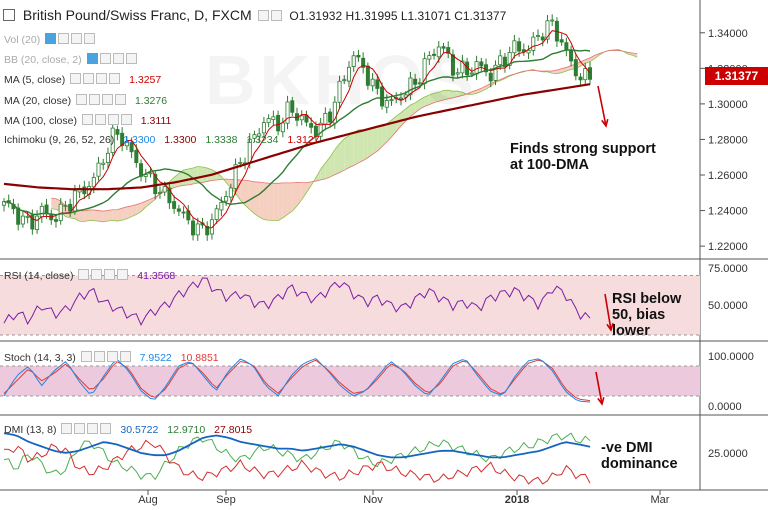 The image size is (768, 510). I want to click on collapse-icon, so click(9, 15).